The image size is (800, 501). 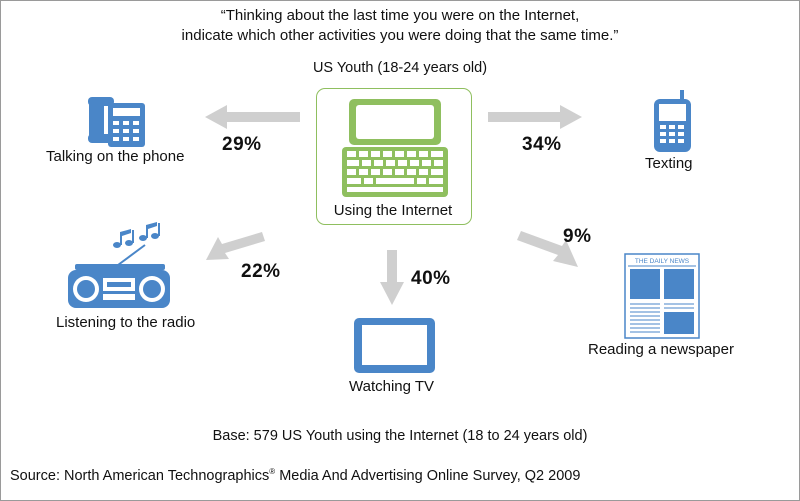 What do you see at coordinates (400, 68) in the screenshot?
I see `subtitle: US Youth (18-24 years old)` at bounding box center [400, 68].